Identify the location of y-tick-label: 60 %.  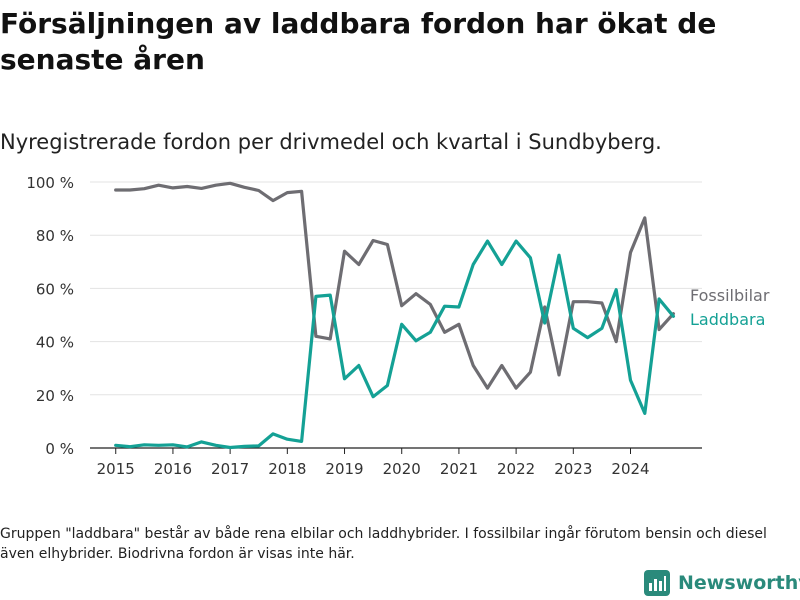
(55, 289).